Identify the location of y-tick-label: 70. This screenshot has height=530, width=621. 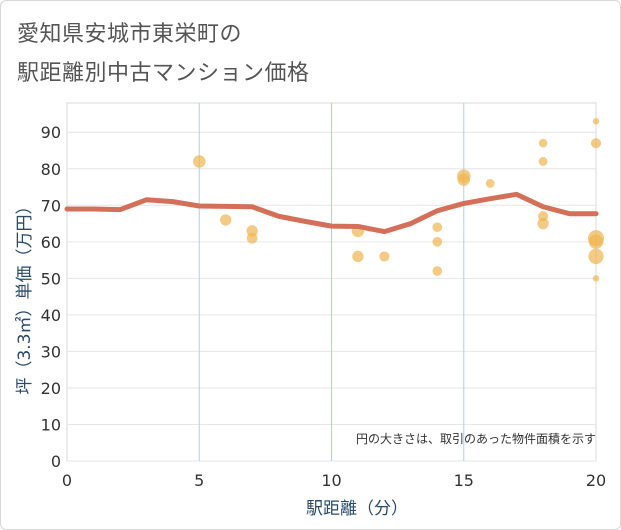
(51, 205).